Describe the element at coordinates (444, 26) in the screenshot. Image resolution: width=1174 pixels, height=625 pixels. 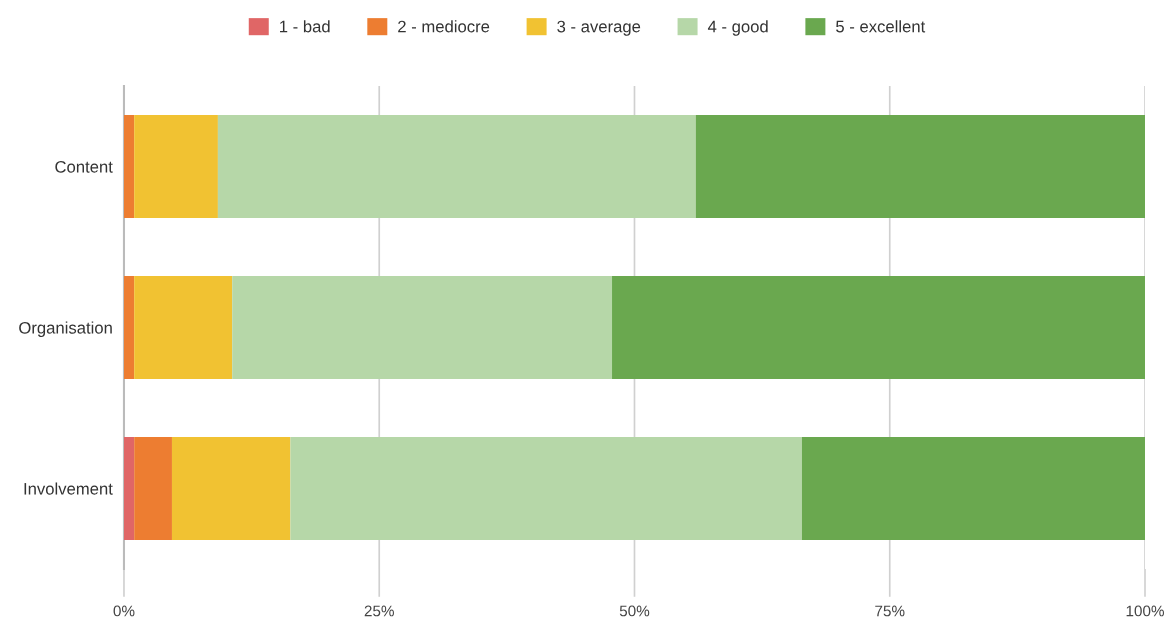
I see `legend-label: 2 - mediocre` at that location.